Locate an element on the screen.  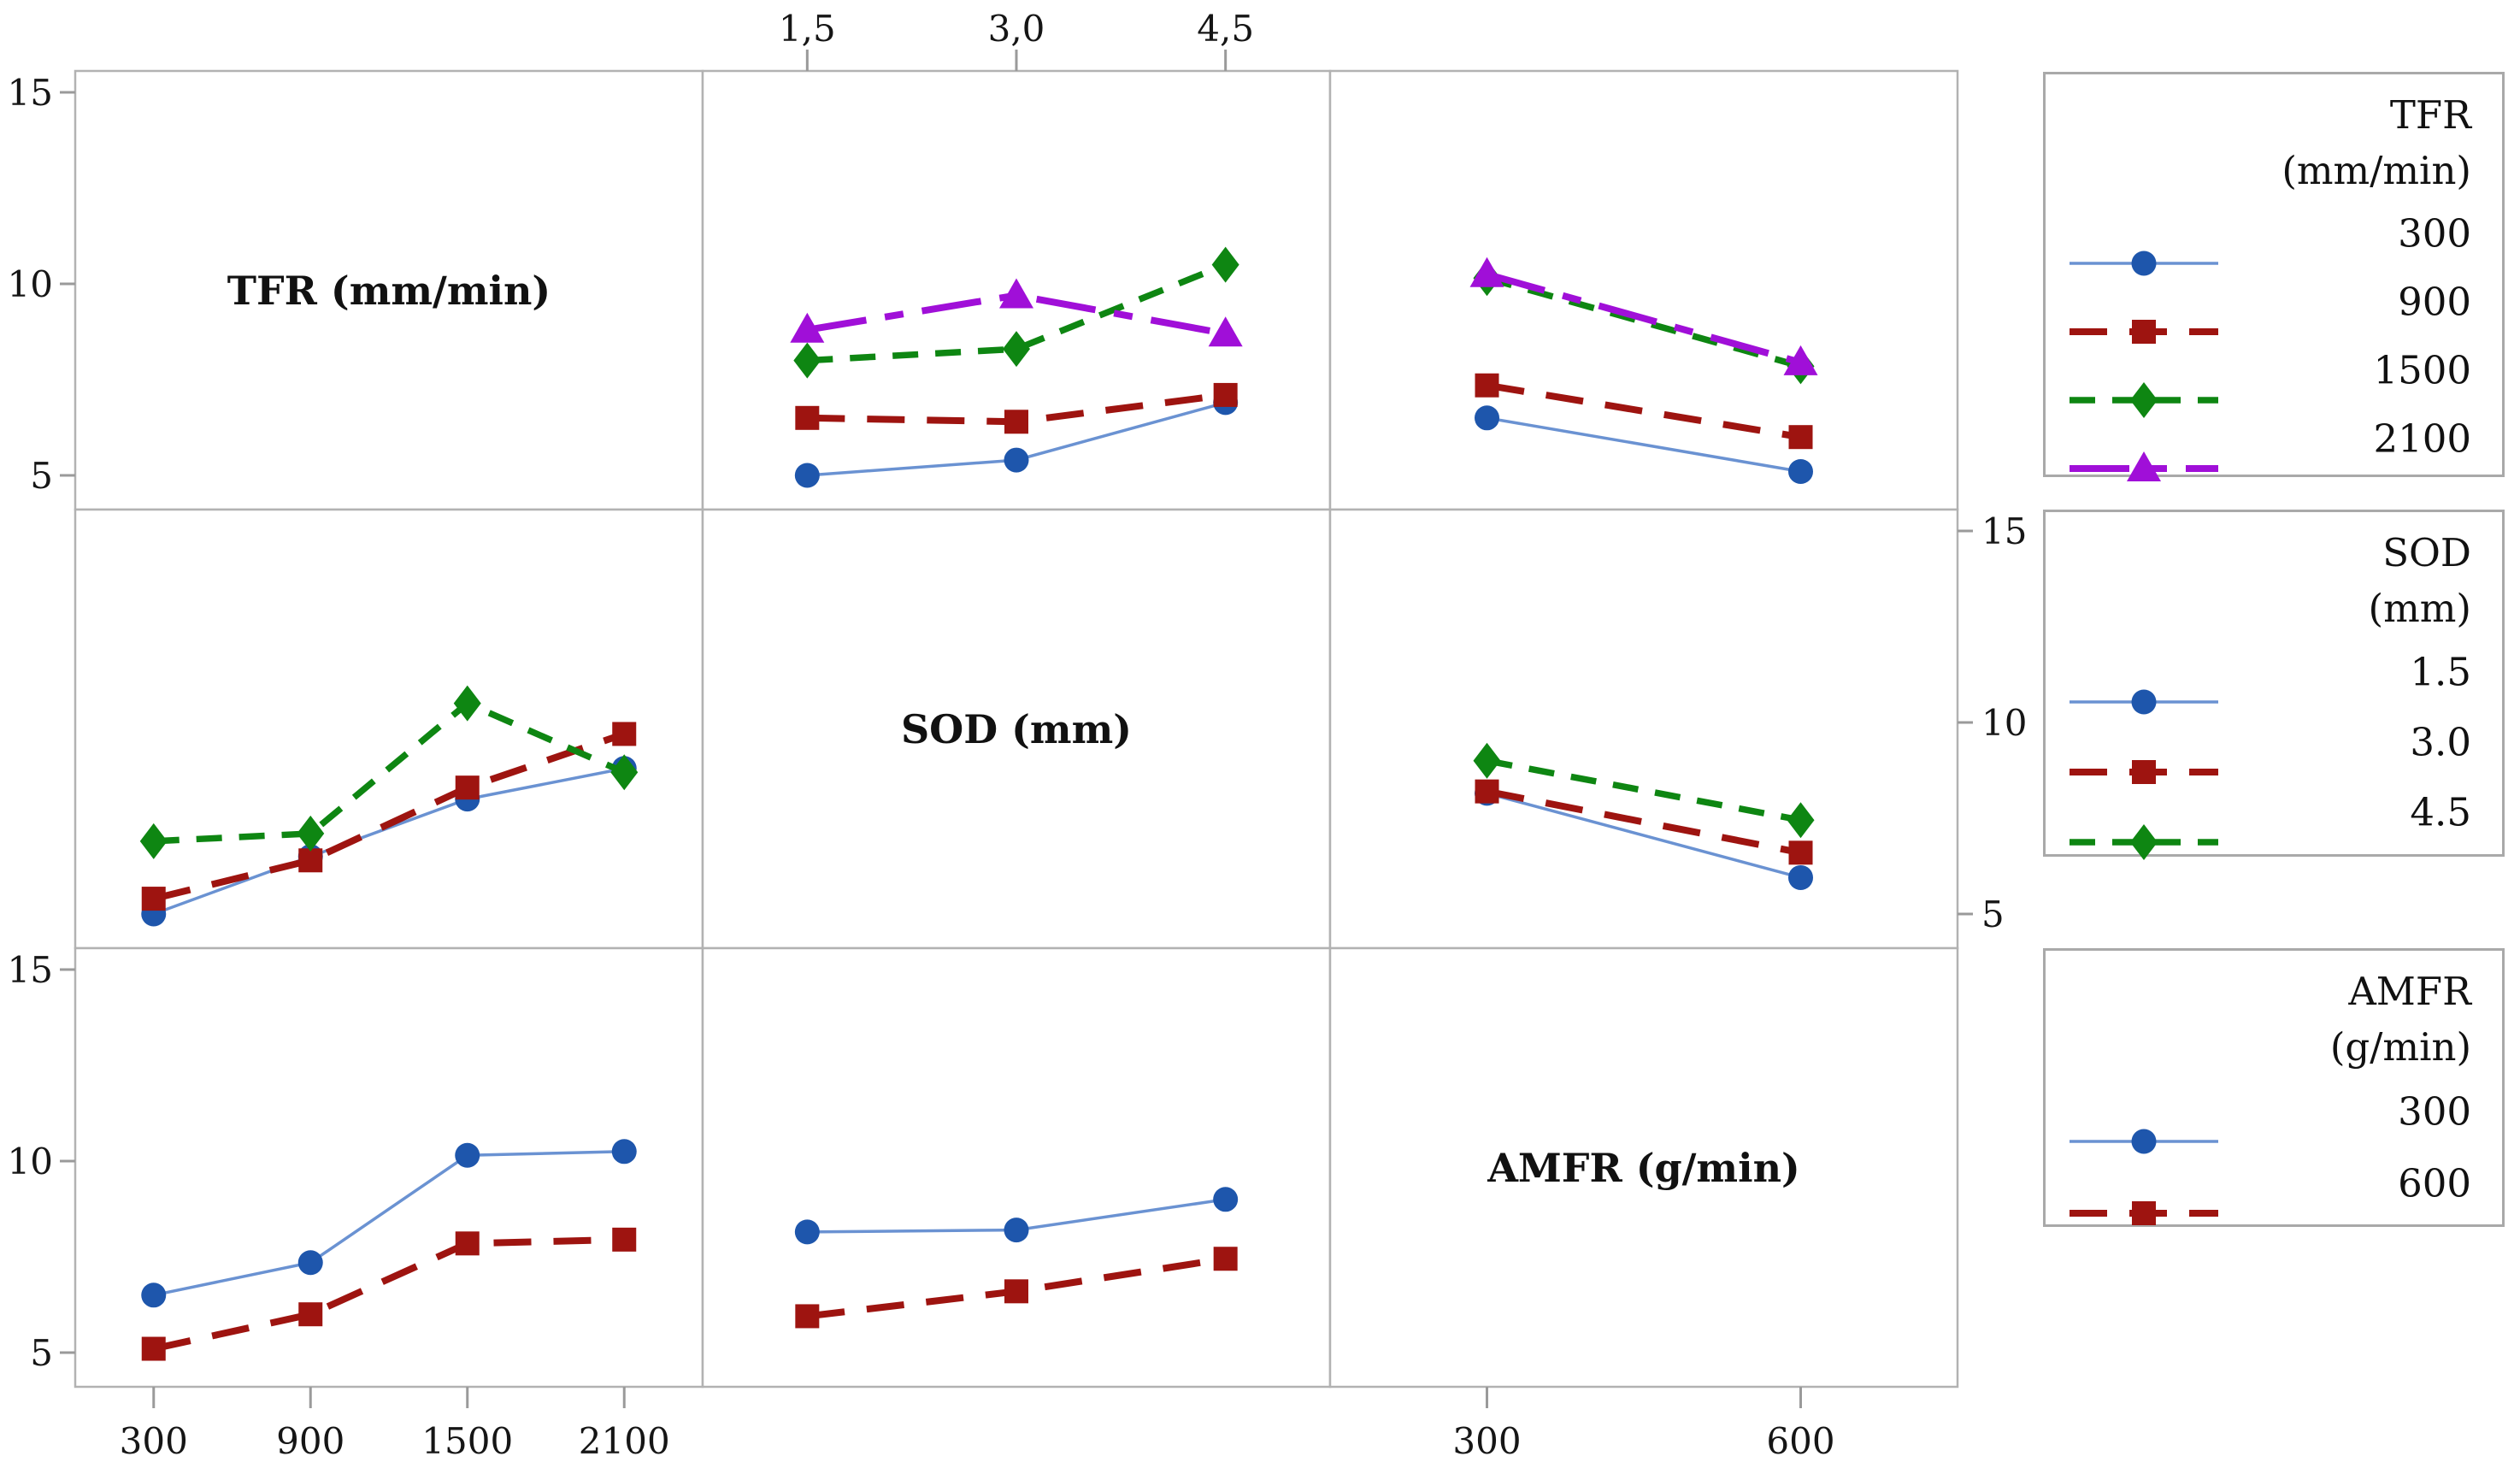
legend-sod: SOD (mm) 1.5 3.0 4.5 is located at coordinates (2274, 685).